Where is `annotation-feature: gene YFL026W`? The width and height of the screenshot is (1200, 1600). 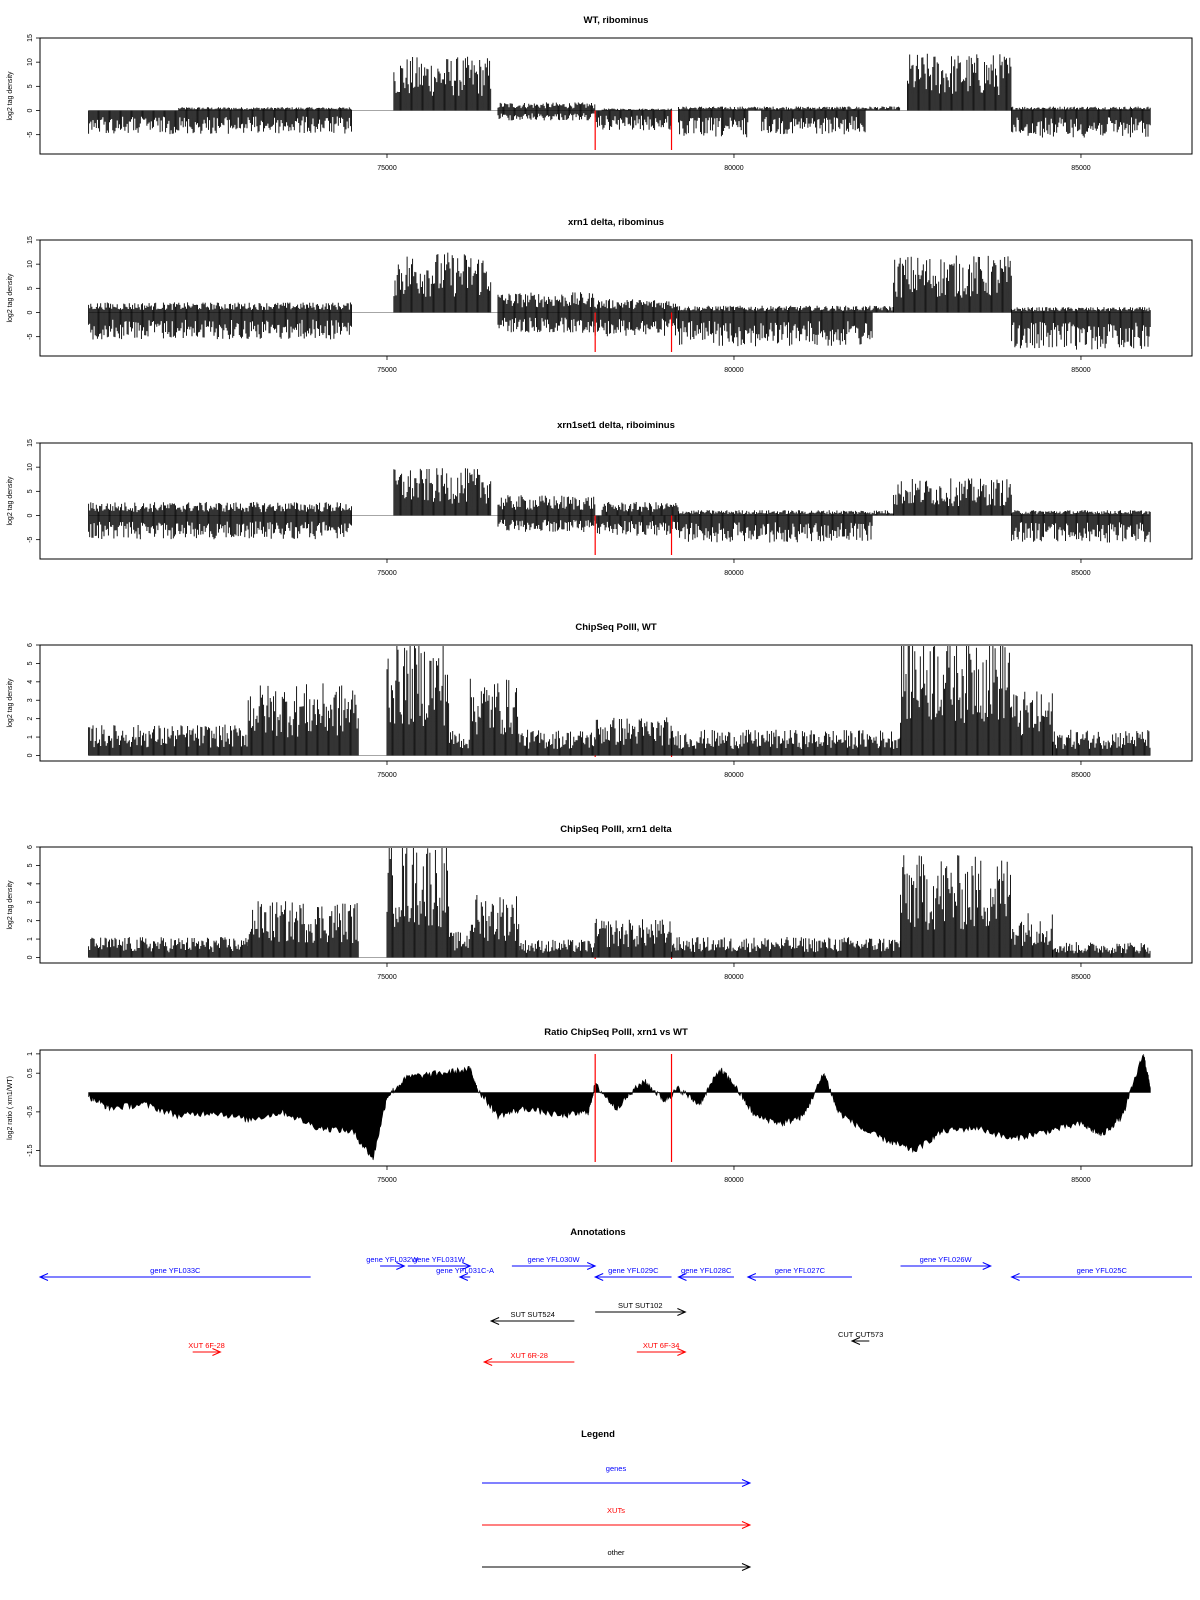
annotation-feature: gene YFL026W is located at coordinates (946, 1262).